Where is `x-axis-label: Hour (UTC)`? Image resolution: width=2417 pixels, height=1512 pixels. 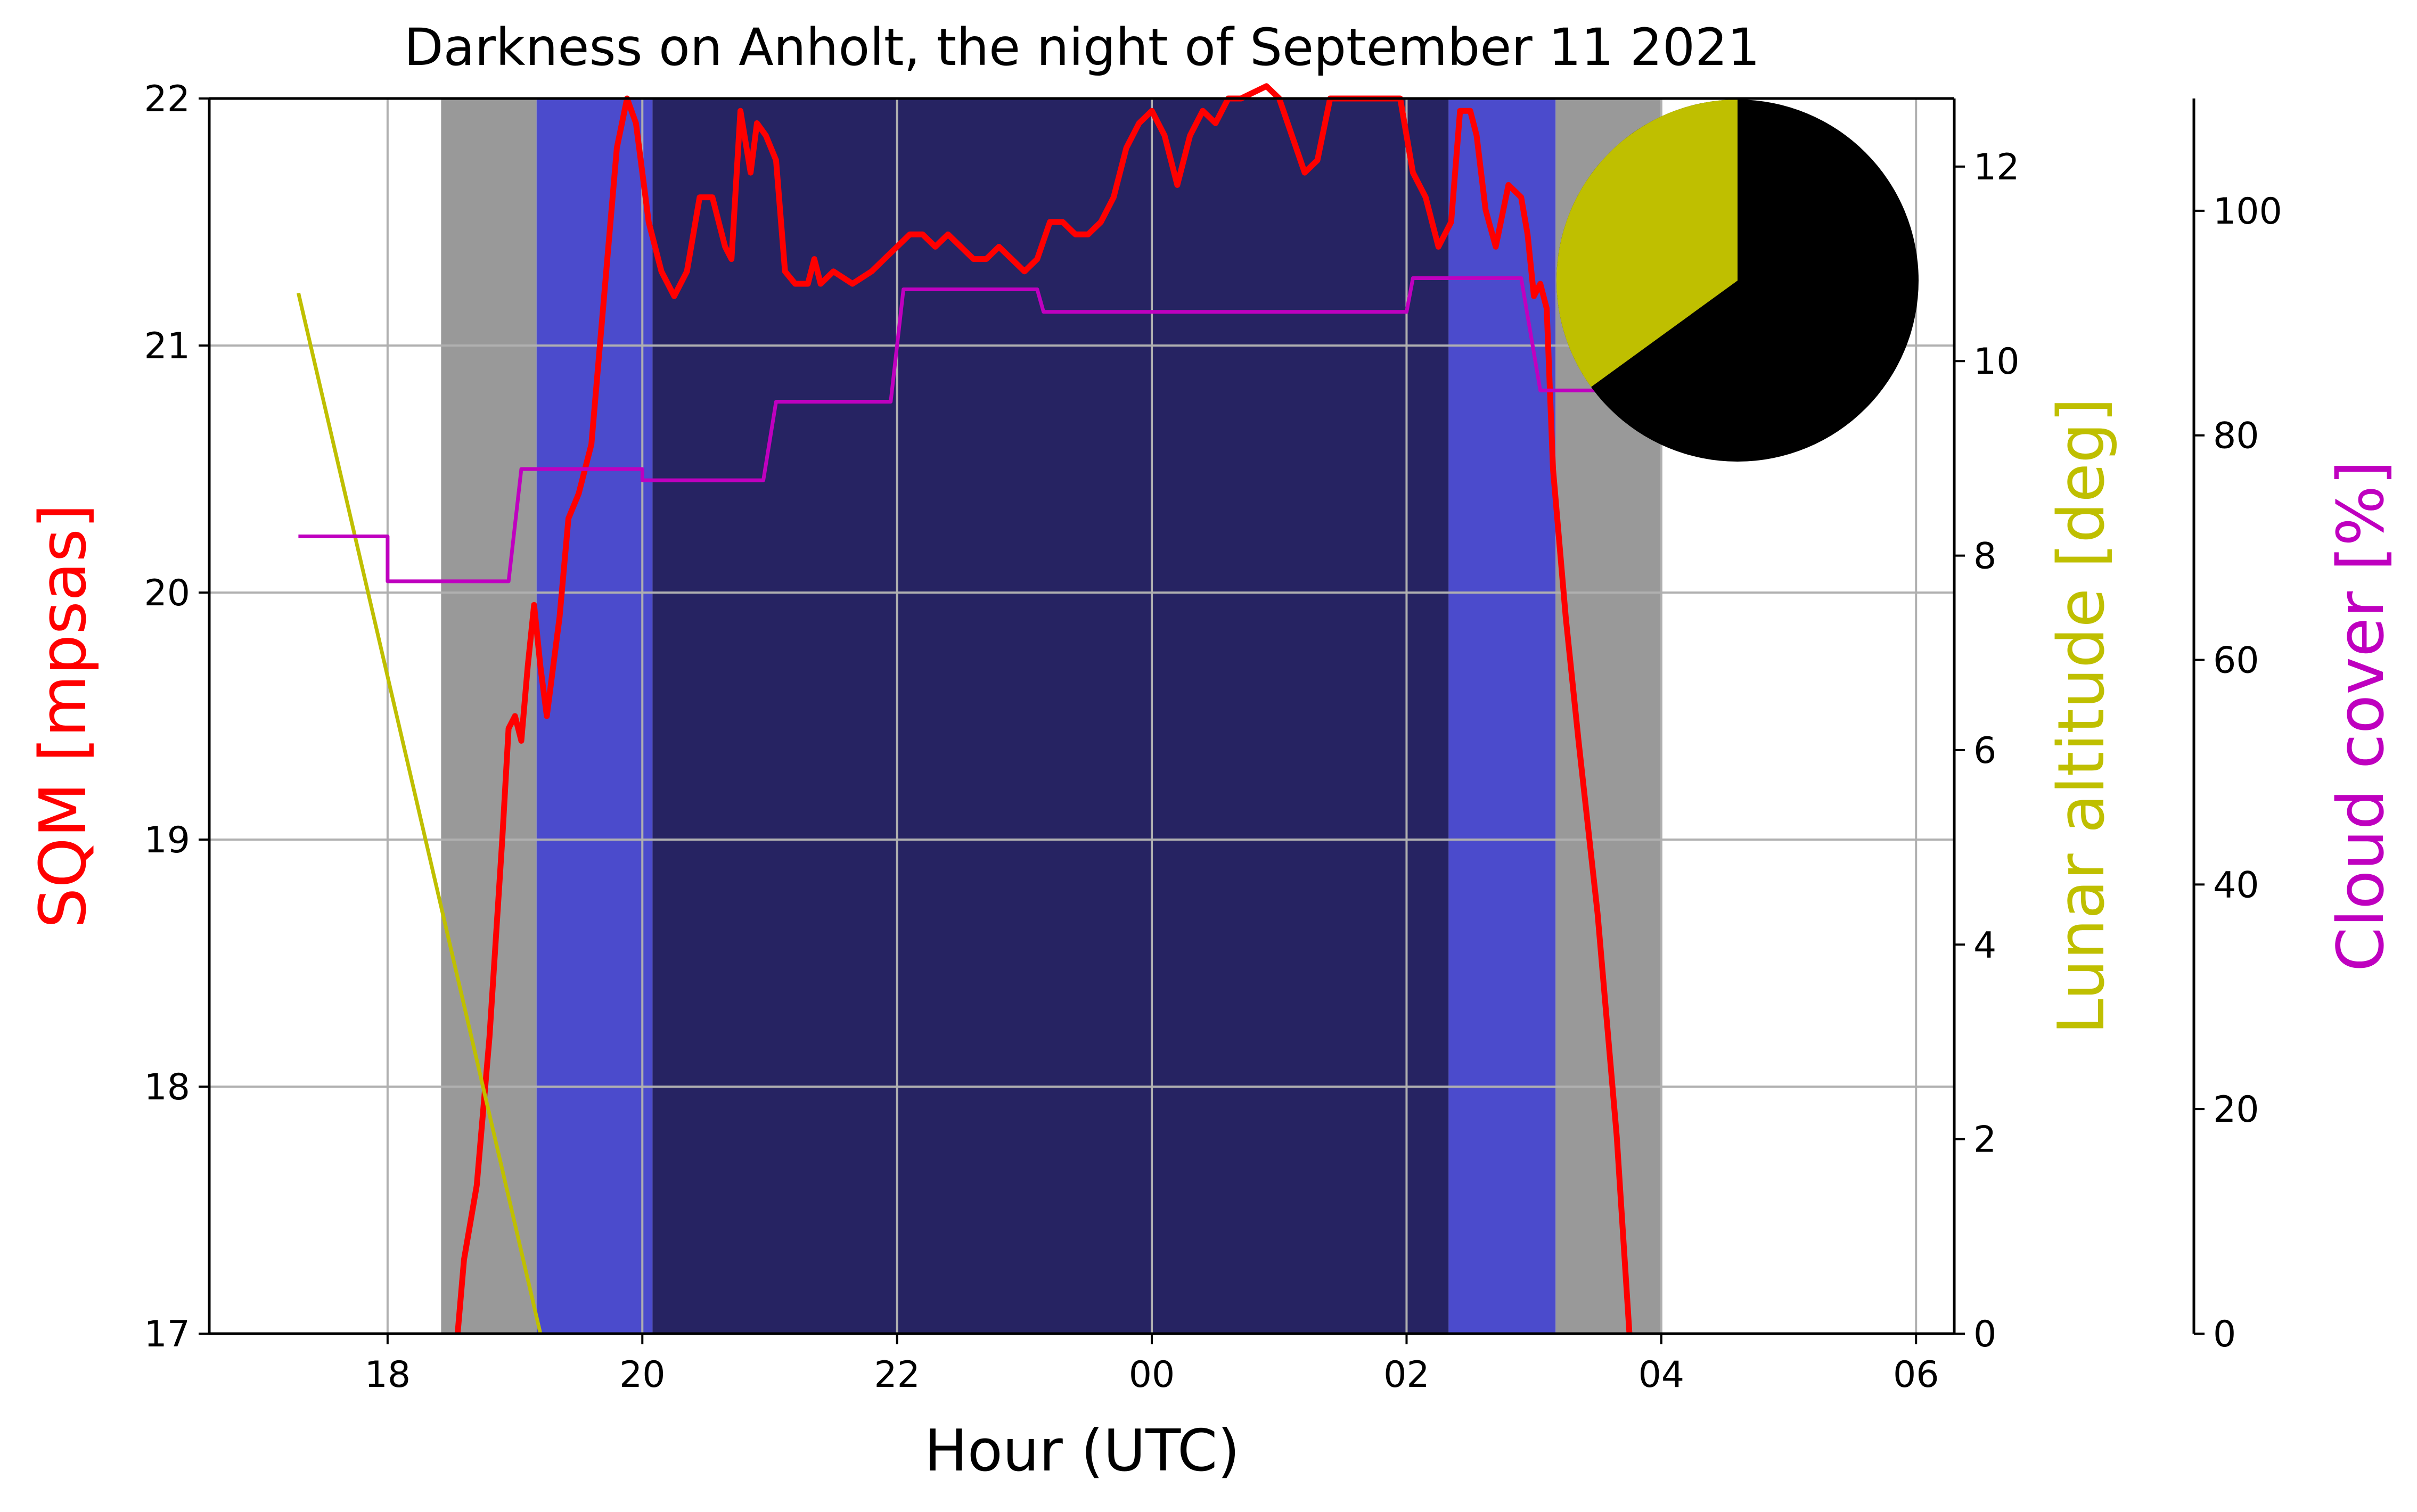 x-axis-label: Hour (UTC) is located at coordinates (1082, 1451).